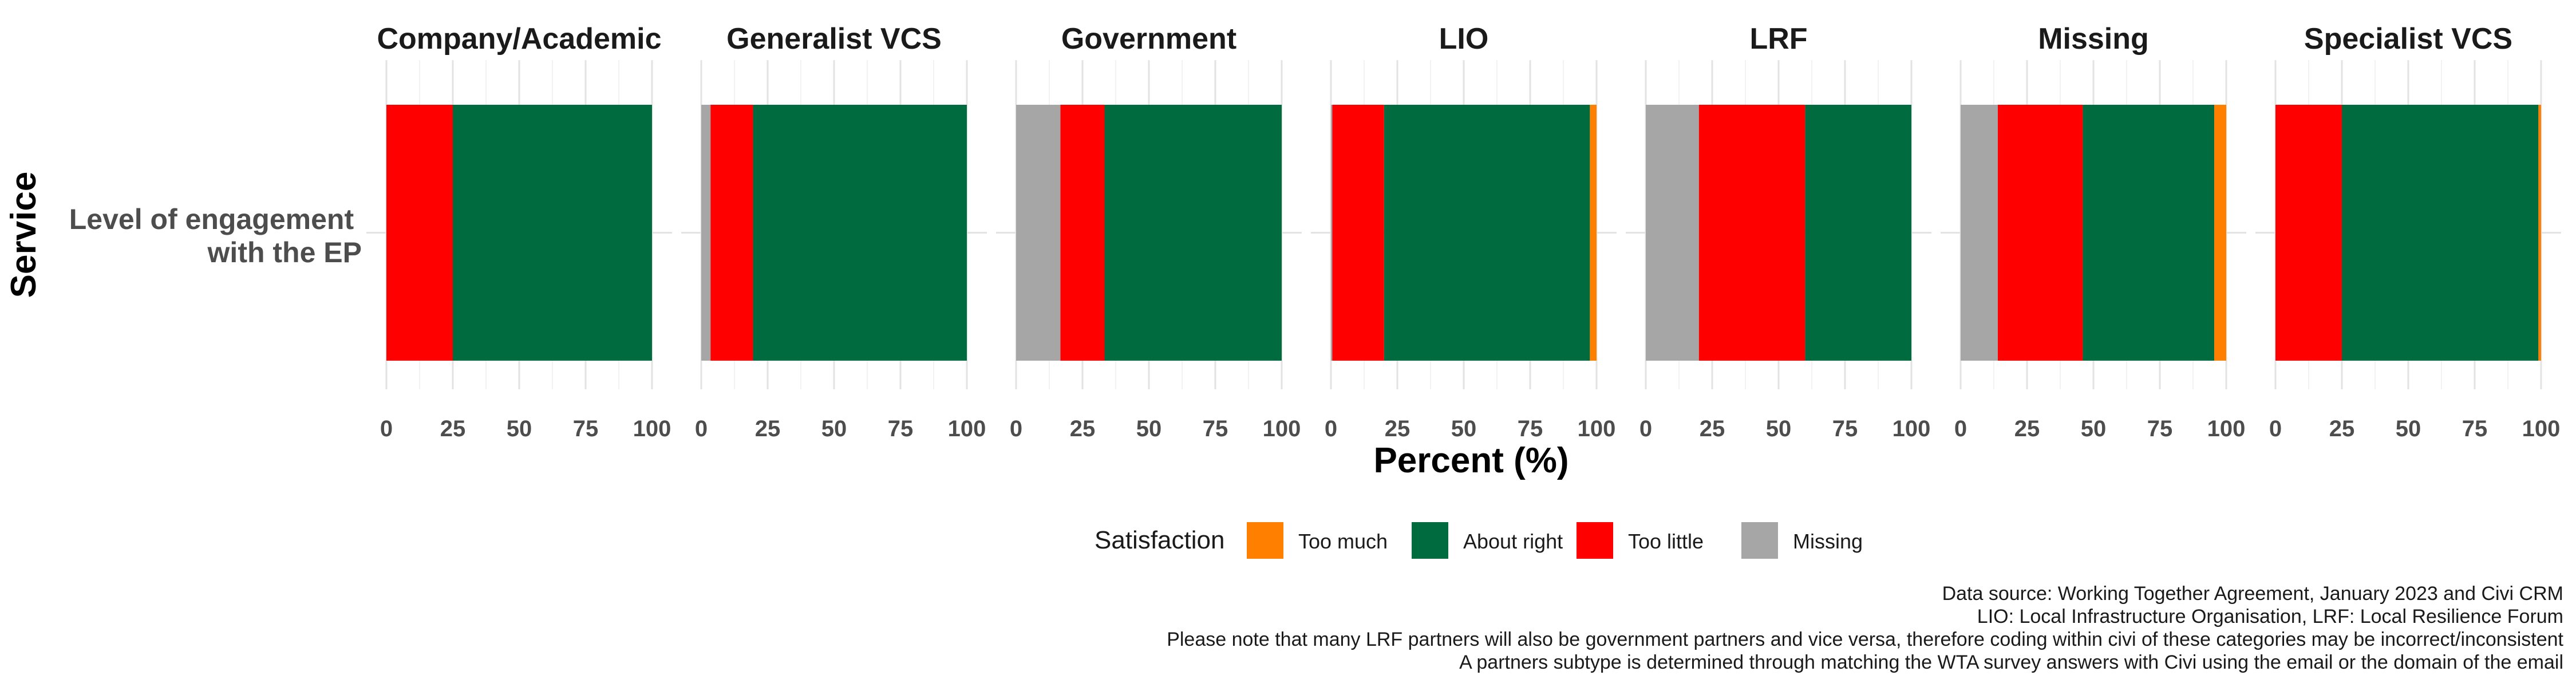 The width and height of the screenshot is (2576, 687). I want to click on y-axis-title: Service, so click(24, 235).